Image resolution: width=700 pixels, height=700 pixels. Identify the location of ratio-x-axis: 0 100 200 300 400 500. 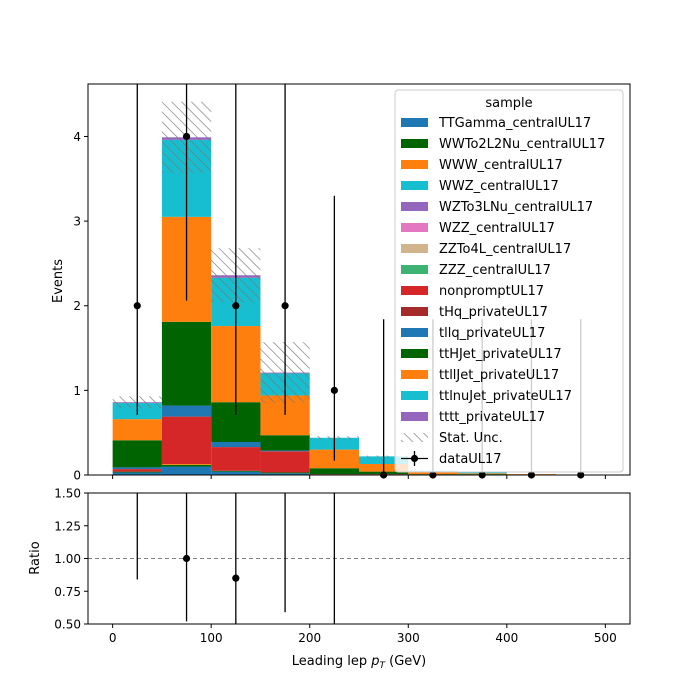
(363, 634).